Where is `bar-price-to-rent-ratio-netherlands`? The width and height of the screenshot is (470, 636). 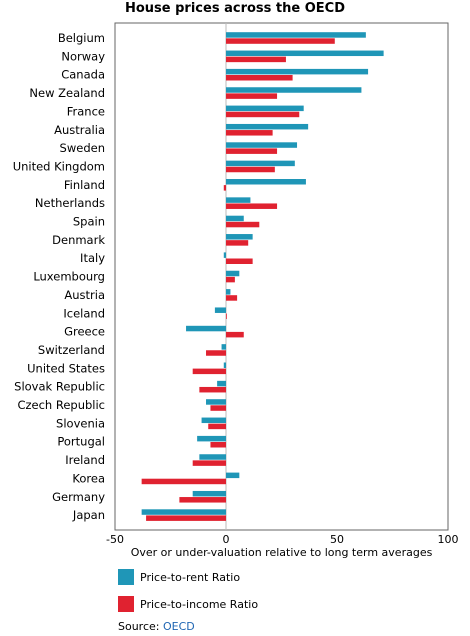 bar-price-to-rent-ratio-netherlands is located at coordinates (238, 200).